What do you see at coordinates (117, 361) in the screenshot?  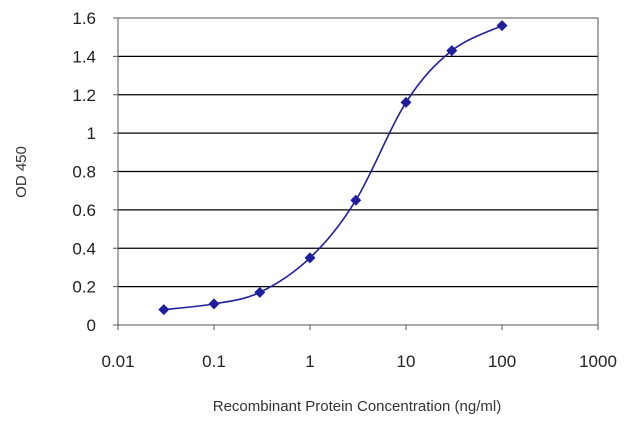 I see `x-tick-label: 0.01` at bounding box center [117, 361].